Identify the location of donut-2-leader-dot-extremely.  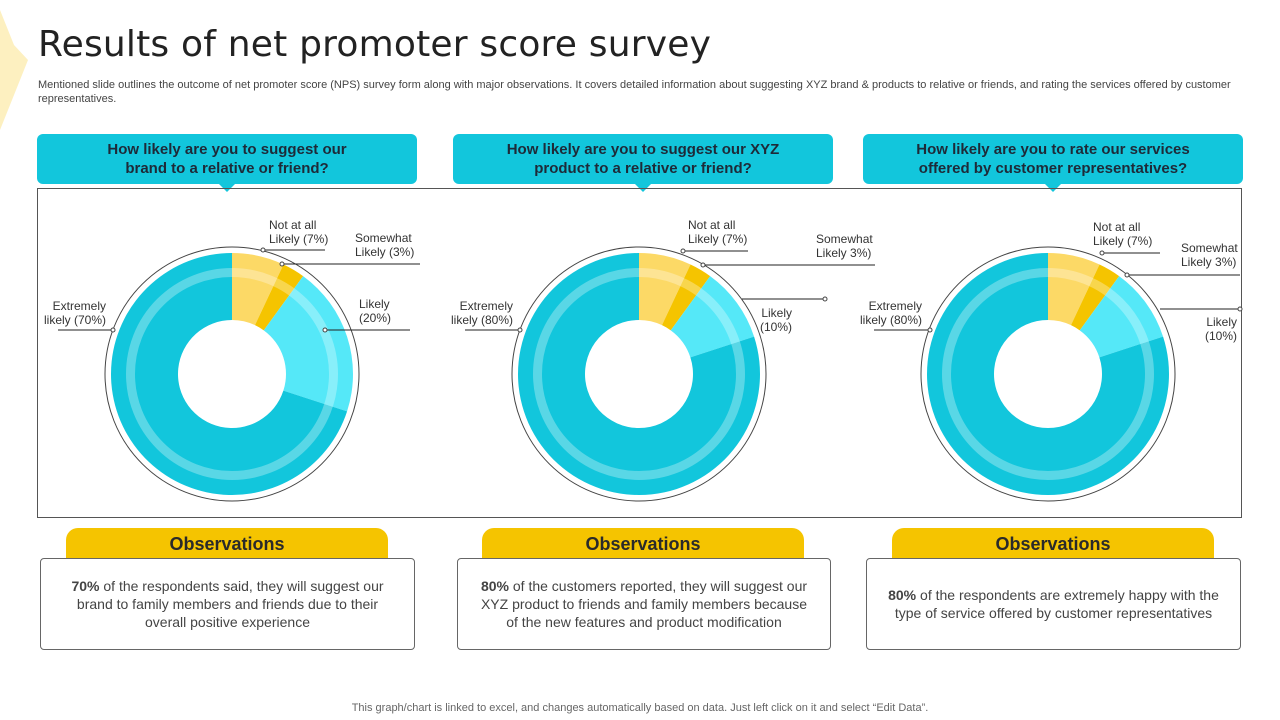
(520, 330).